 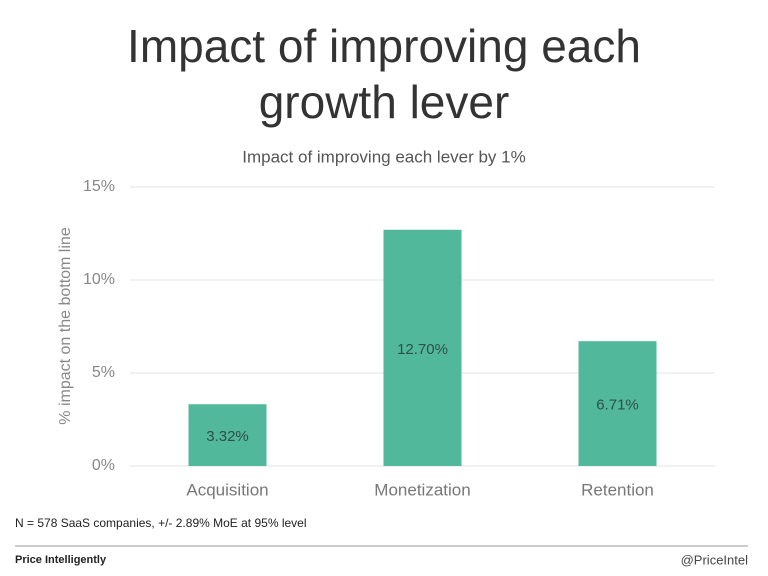 I want to click on y-tick-label: 5%, so click(x=103, y=372).